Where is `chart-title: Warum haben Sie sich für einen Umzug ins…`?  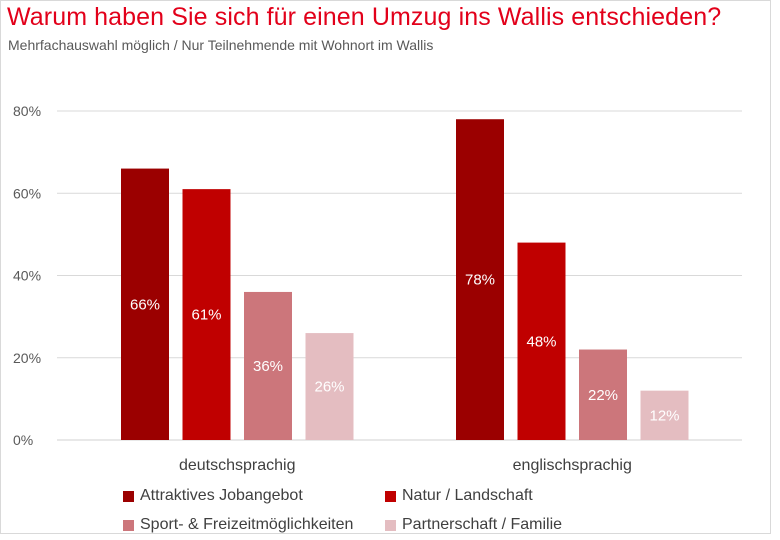
chart-title: Warum haben Sie sich für einen Umzug ins… is located at coordinates (364, 17).